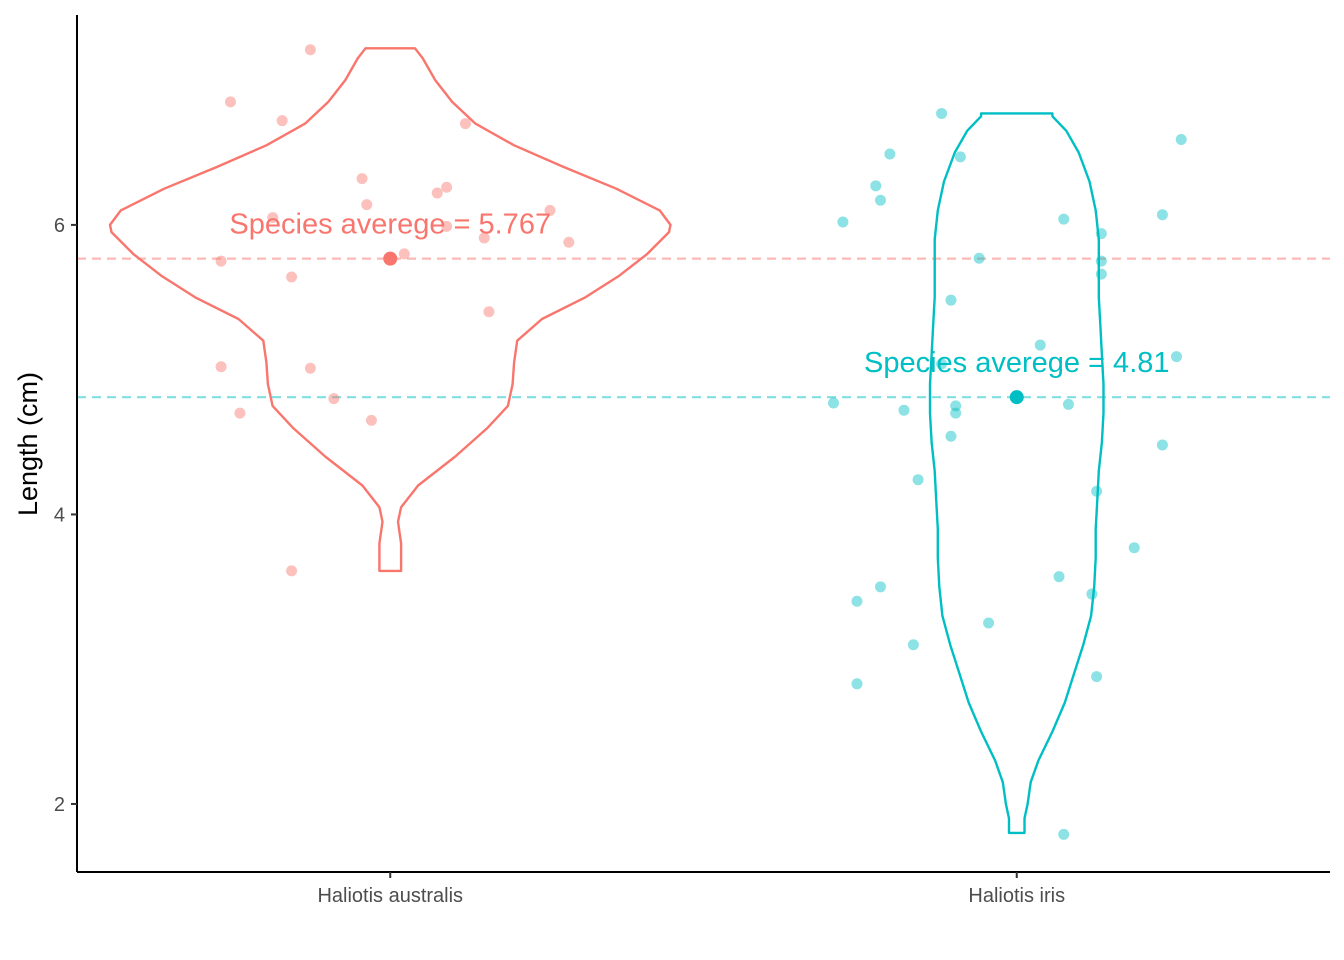  I want to click on y-tick-label: 2, so click(59, 805).